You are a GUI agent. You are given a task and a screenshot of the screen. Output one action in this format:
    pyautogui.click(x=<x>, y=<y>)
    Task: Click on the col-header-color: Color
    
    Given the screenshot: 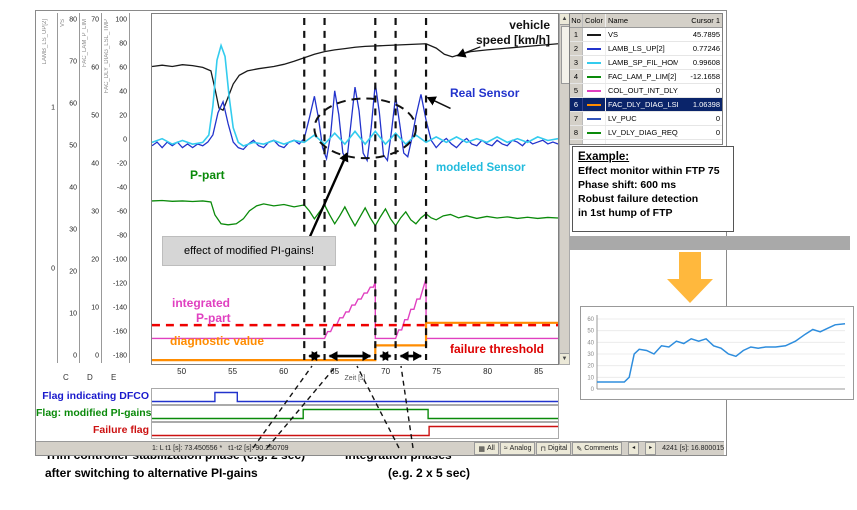 What is the action you would take?
    pyautogui.click(x=594, y=20)
    